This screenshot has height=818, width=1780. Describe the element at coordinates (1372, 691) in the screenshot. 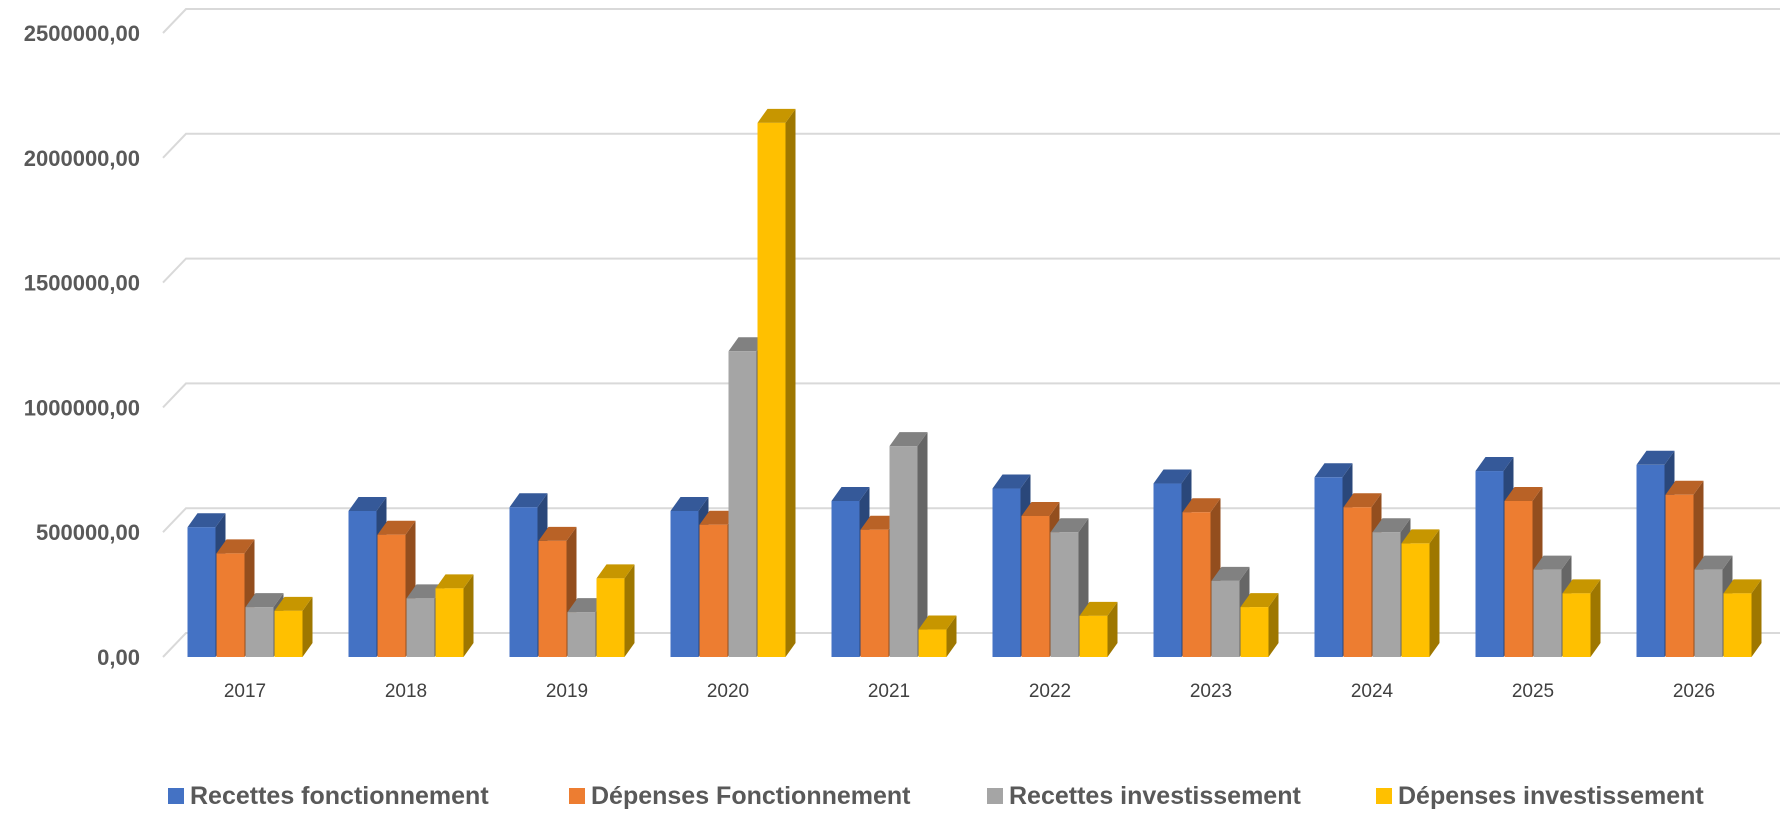

I see `x-tick-label: 2024` at that location.